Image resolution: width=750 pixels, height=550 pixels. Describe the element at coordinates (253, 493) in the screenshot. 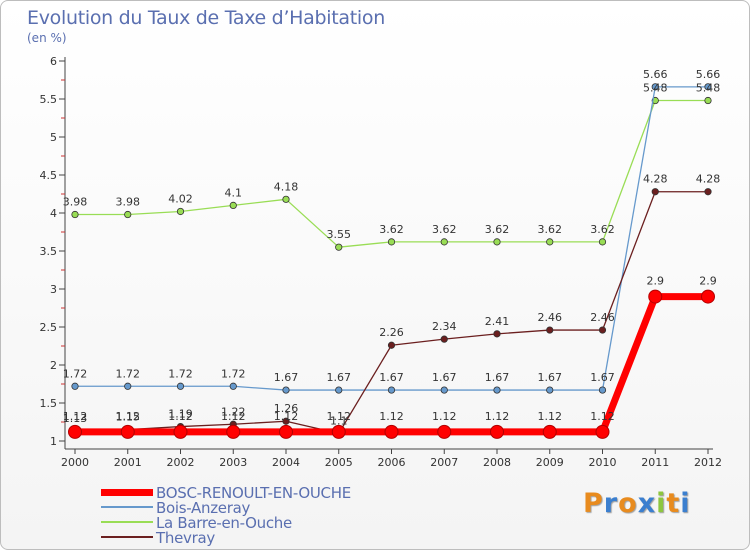

I see `legend-label: BOSC-RENOULT-EN-OUCHE` at that location.